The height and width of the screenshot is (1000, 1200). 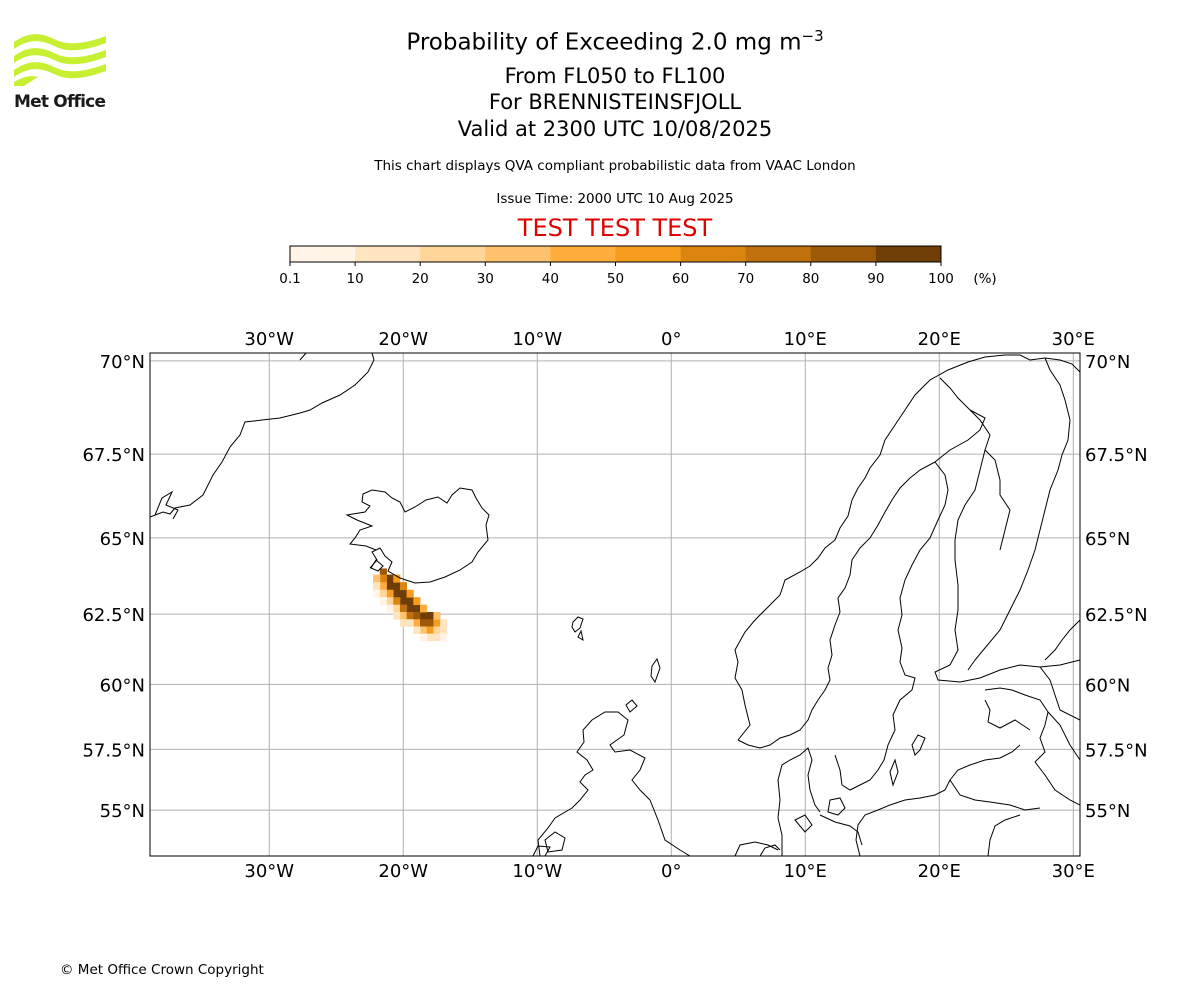 I want to click on ash-probability-plume, so click(x=410, y=605).